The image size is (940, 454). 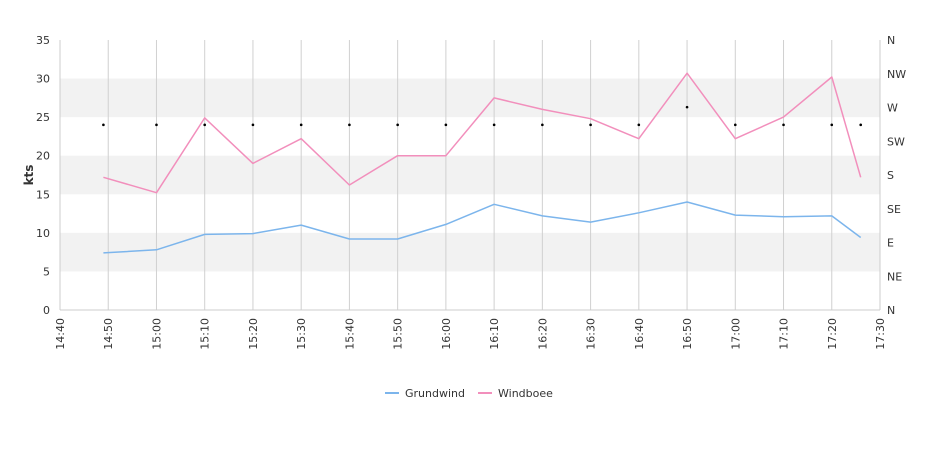 What do you see at coordinates (890, 243) in the screenshot?
I see `y2-tick-label: E` at bounding box center [890, 243].